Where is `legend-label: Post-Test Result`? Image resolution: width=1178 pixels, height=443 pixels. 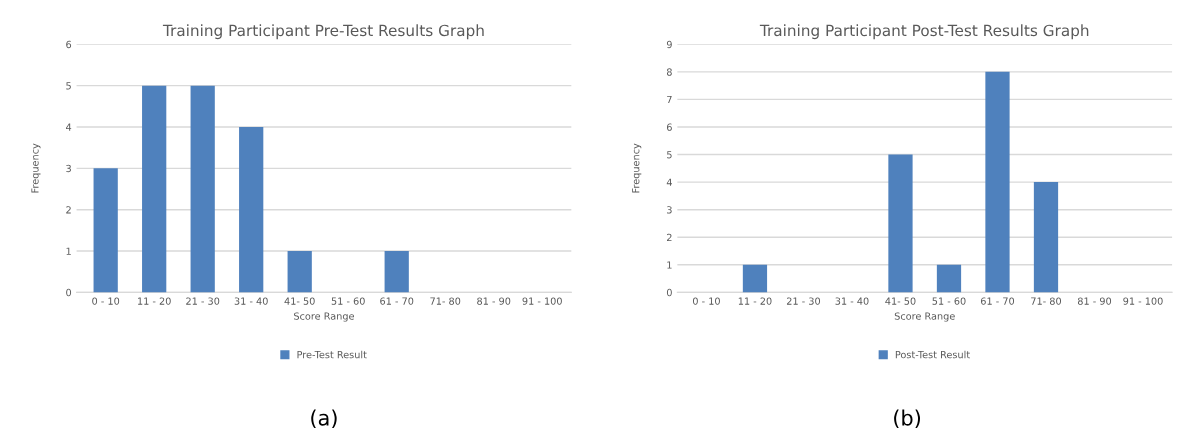
legend-label: Post-Test Result is located at coordinates (932, 354).